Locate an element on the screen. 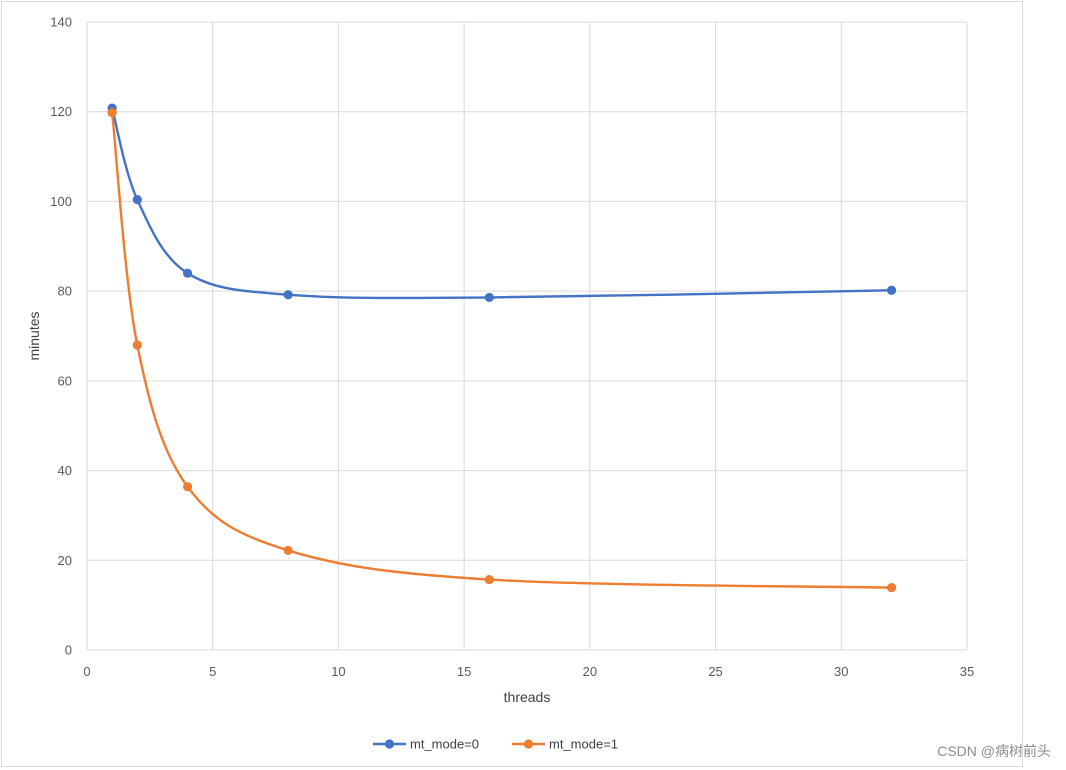  x-tick-label: 25 is located at coordinates (715, 671).